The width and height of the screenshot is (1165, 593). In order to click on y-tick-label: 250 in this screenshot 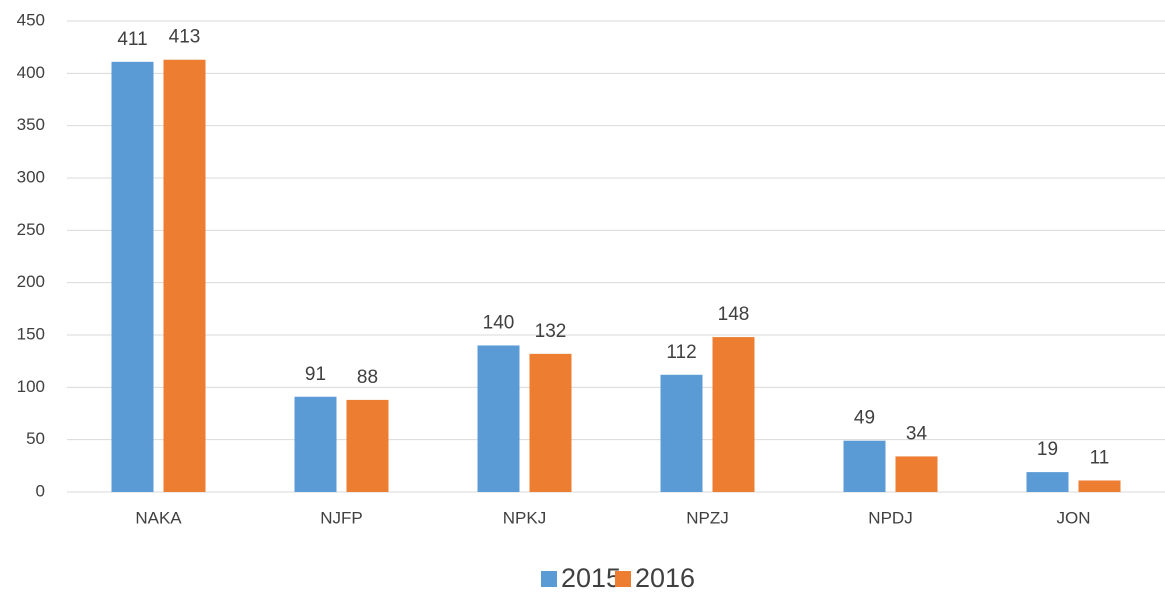, I will do `click(31, 229)`.